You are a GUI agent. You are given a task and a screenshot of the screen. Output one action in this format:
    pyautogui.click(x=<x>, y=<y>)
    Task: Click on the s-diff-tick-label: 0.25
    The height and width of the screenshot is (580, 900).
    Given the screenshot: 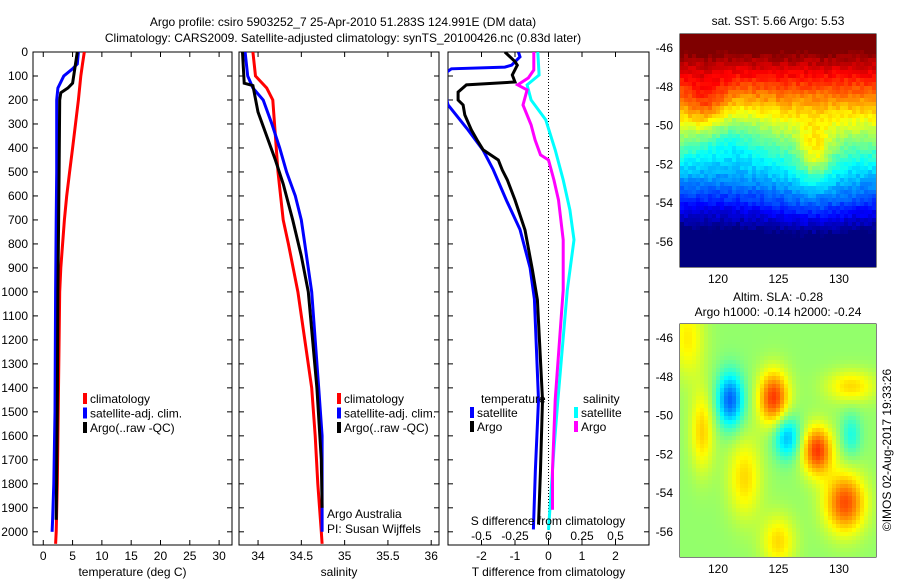 What is the action you would take?
    pyautogui.click(x=582, y=536)
    